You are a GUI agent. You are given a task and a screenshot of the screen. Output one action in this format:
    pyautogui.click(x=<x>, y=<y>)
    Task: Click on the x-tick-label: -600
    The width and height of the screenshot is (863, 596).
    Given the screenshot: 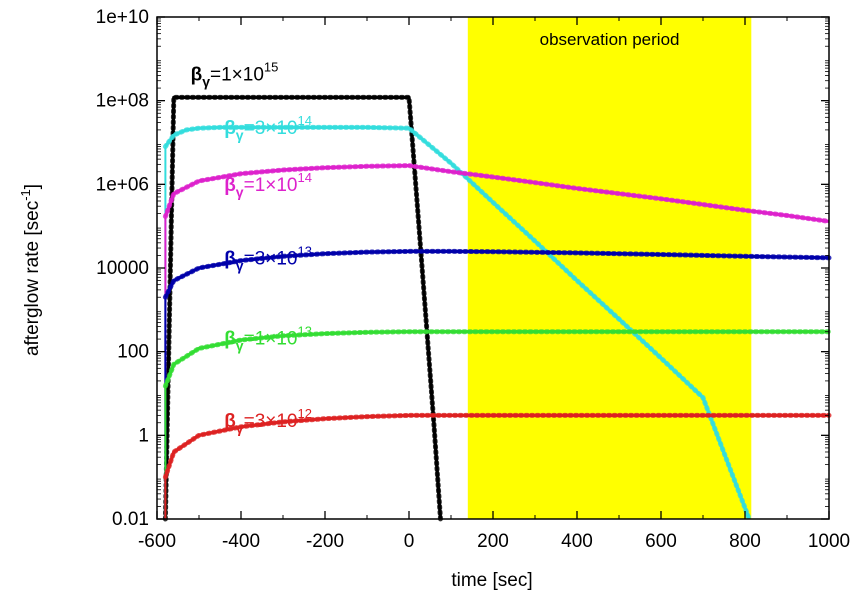 What is the action you would take?
    pyautogui.click(x=157, y=541)
    